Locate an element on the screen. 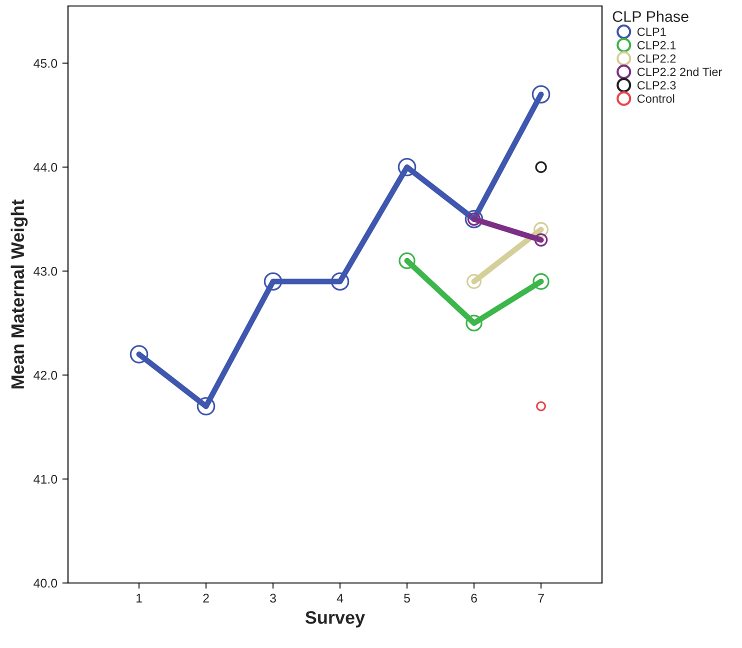 This screenshot has width=742, height=648. x-axis-title: Survey is located at coordinates (335, 619).